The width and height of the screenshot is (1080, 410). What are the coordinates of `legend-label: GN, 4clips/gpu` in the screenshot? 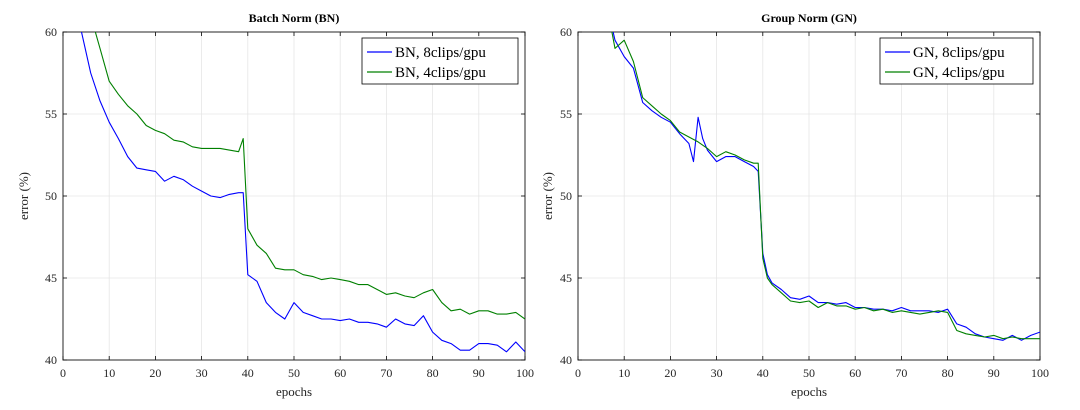 It's located at (959, 73).